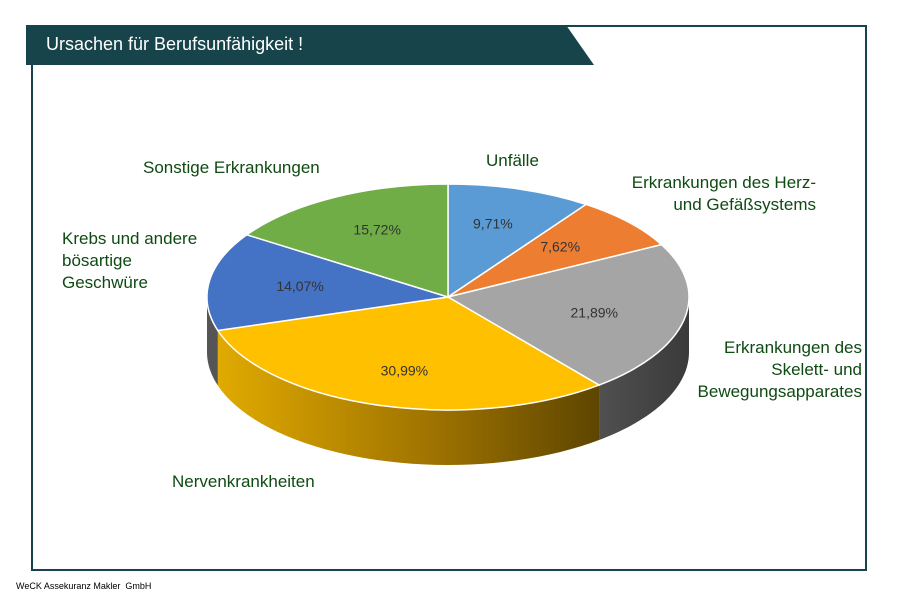 This screenshot has height=599, width=900. I want to click on category-label-nerven: Nervenkrankheiten, so click(243, 481).